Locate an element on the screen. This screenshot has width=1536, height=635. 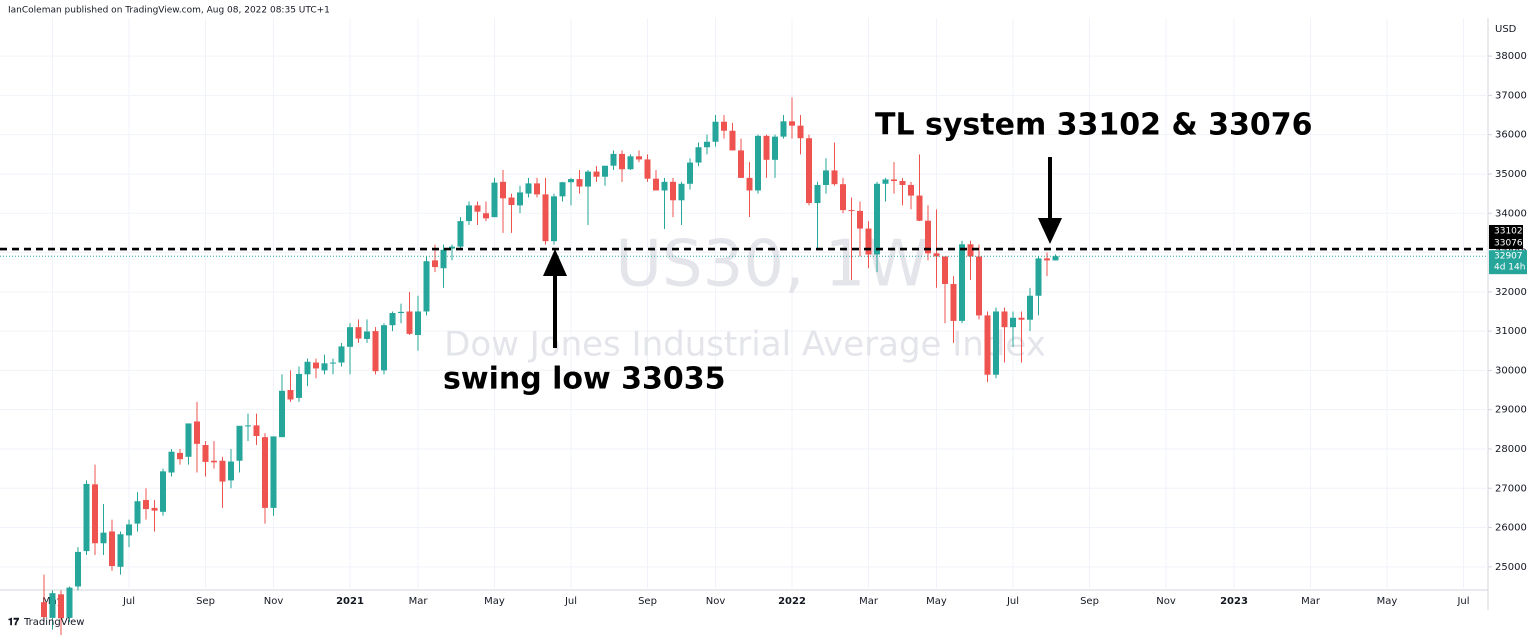
y-tick-label: 38000 is located at coordinates (1511, 56).